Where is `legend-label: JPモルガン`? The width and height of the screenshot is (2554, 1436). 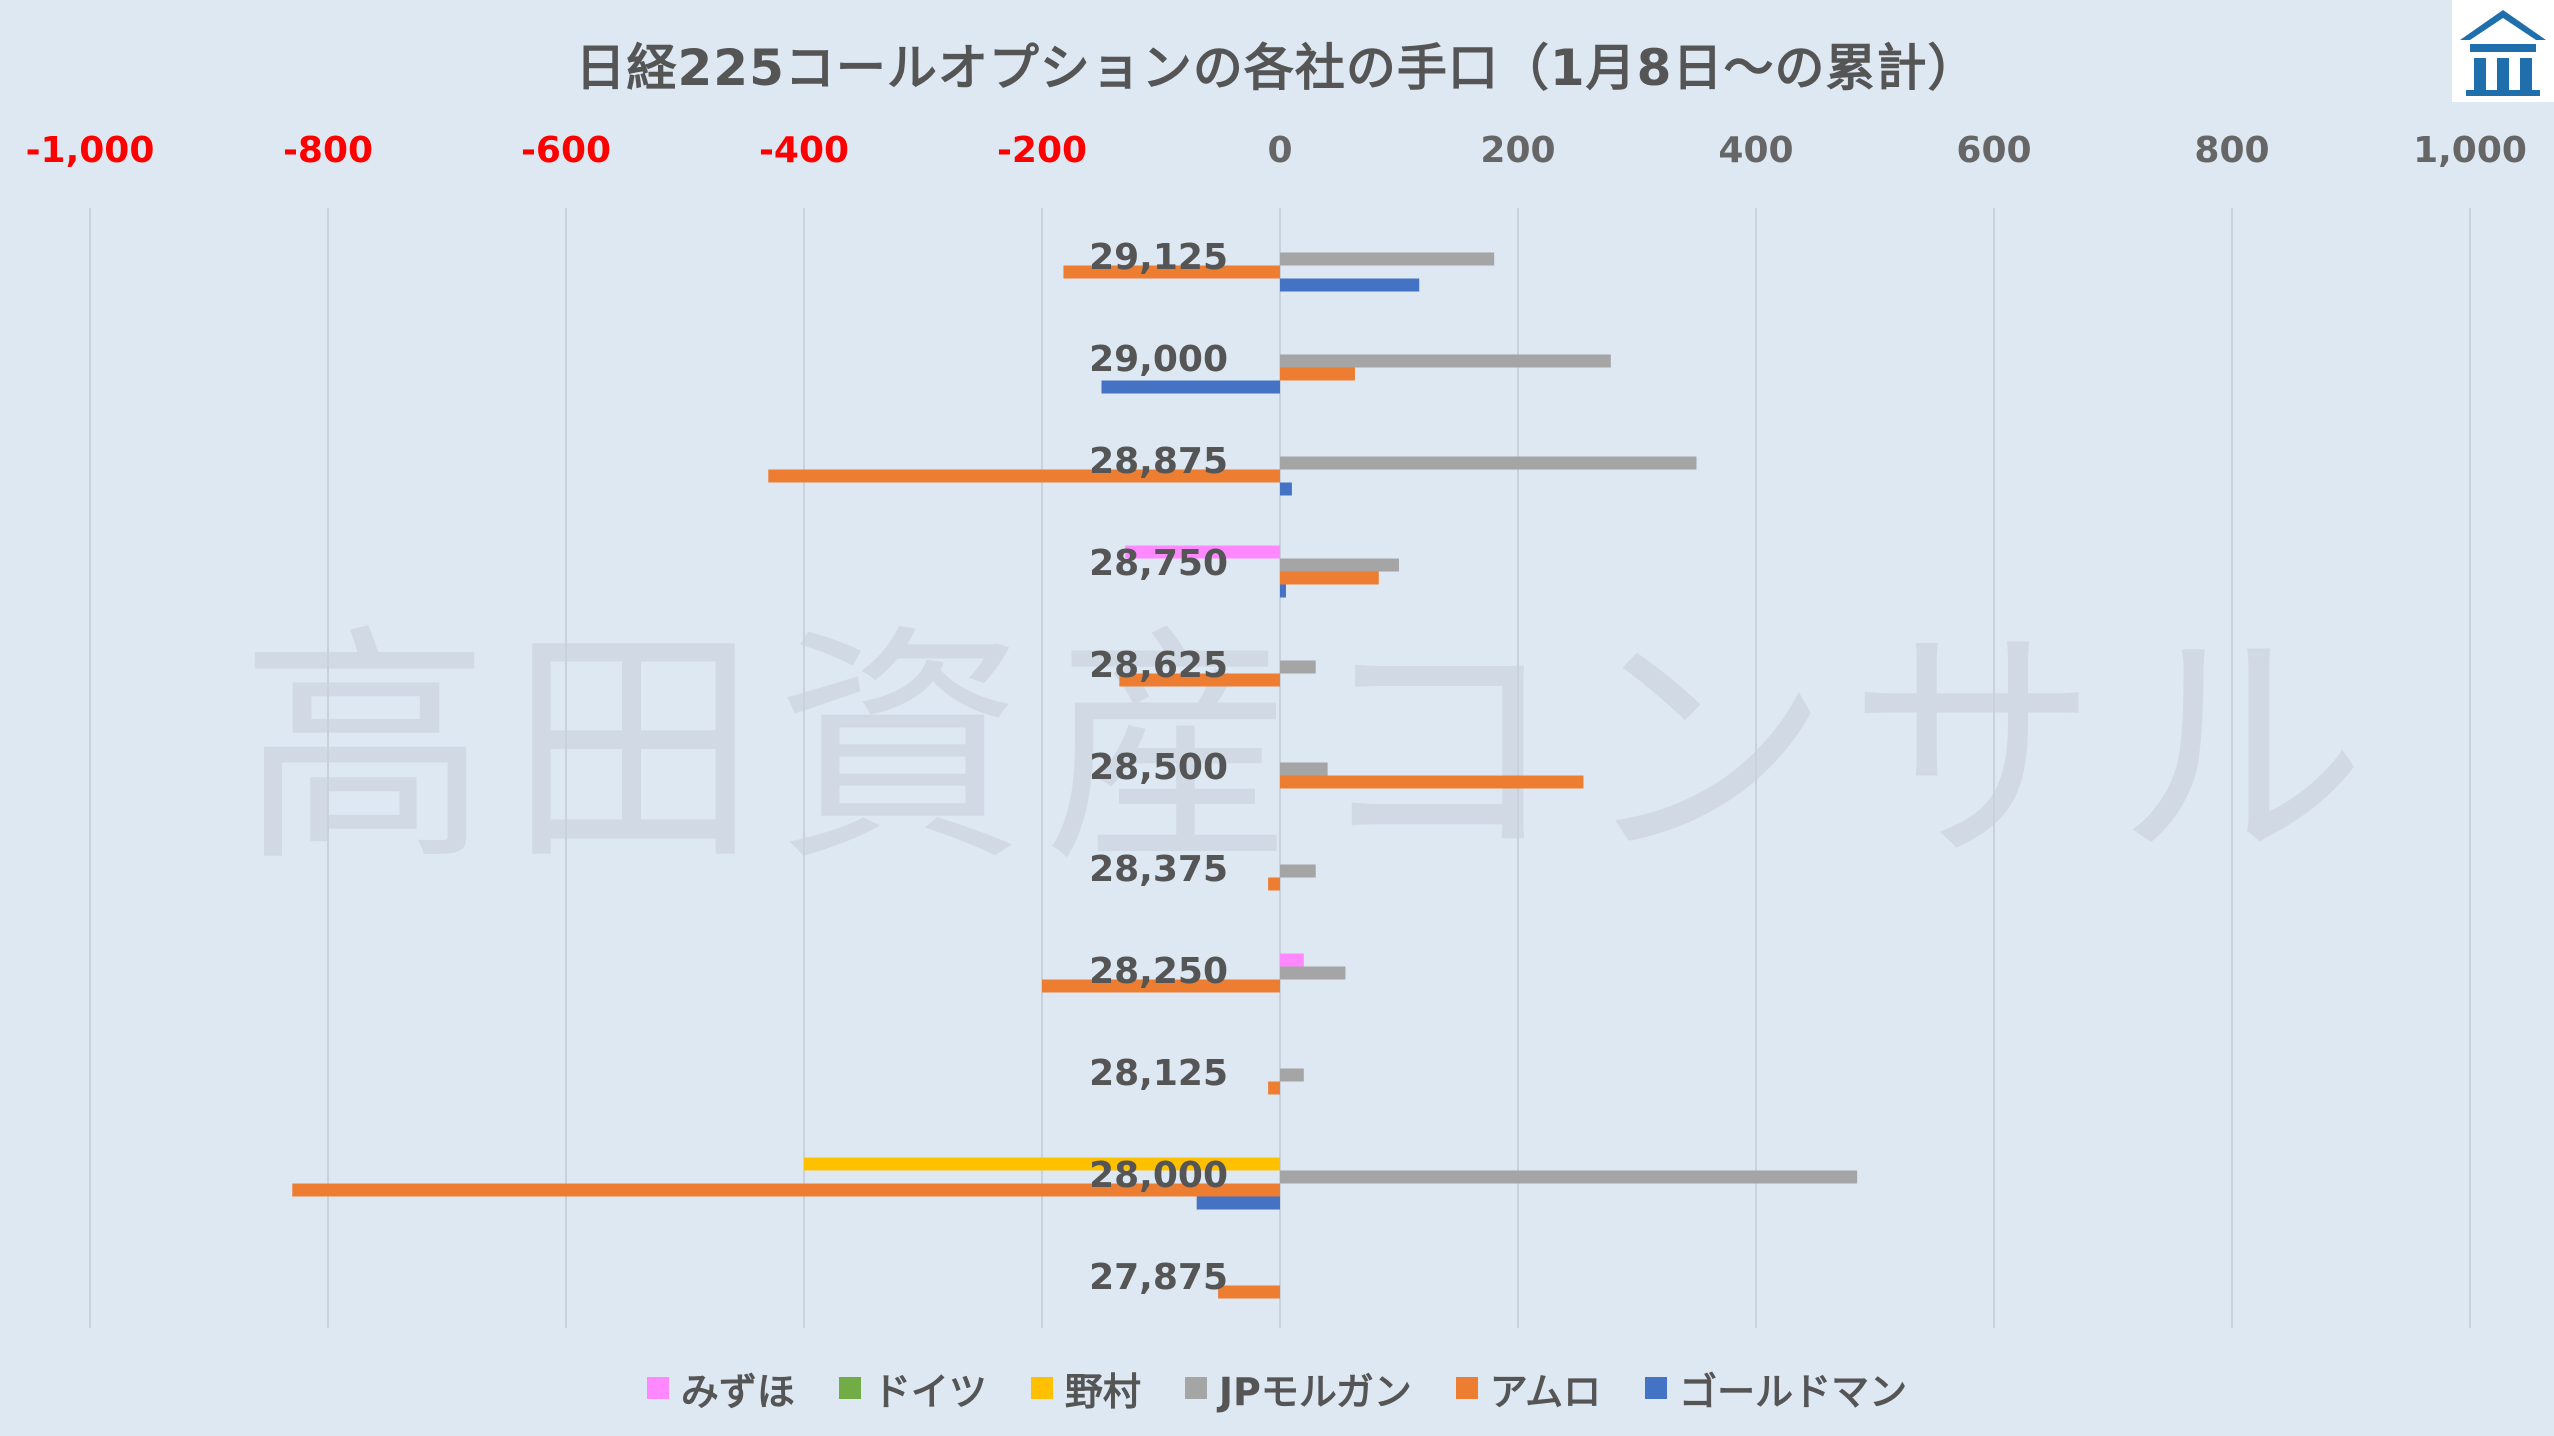 legend-label: JPモルガン is located at coordinates (1315, 1391).